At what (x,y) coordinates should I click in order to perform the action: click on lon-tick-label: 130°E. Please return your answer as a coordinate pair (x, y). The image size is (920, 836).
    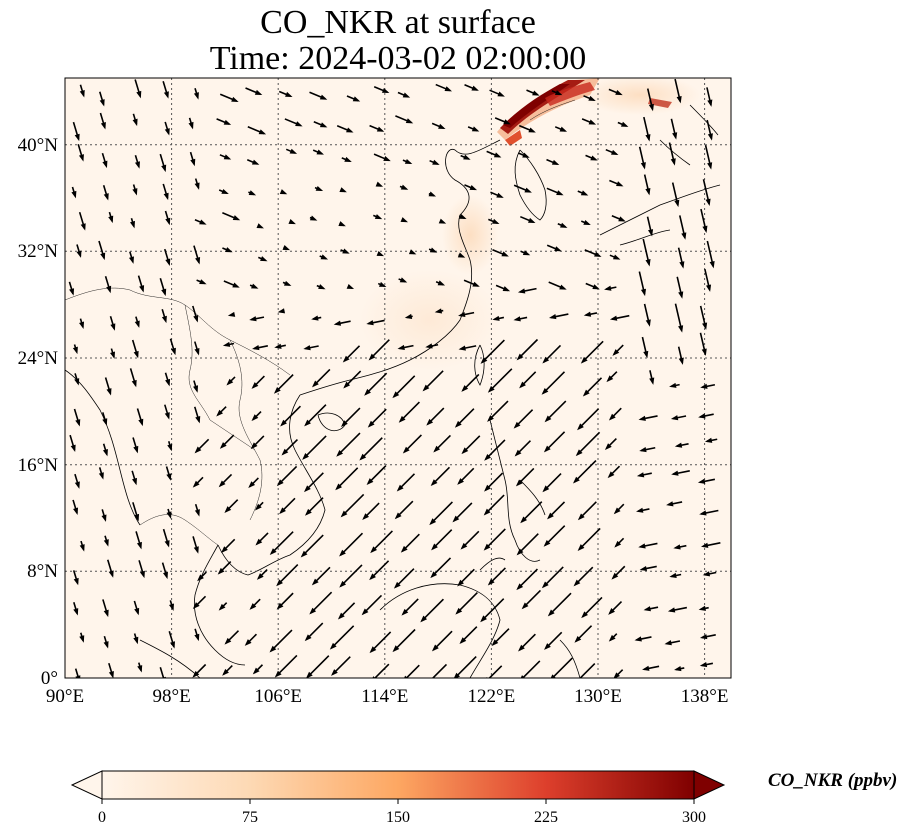
    Looking at the image, I should click on (598, 696).